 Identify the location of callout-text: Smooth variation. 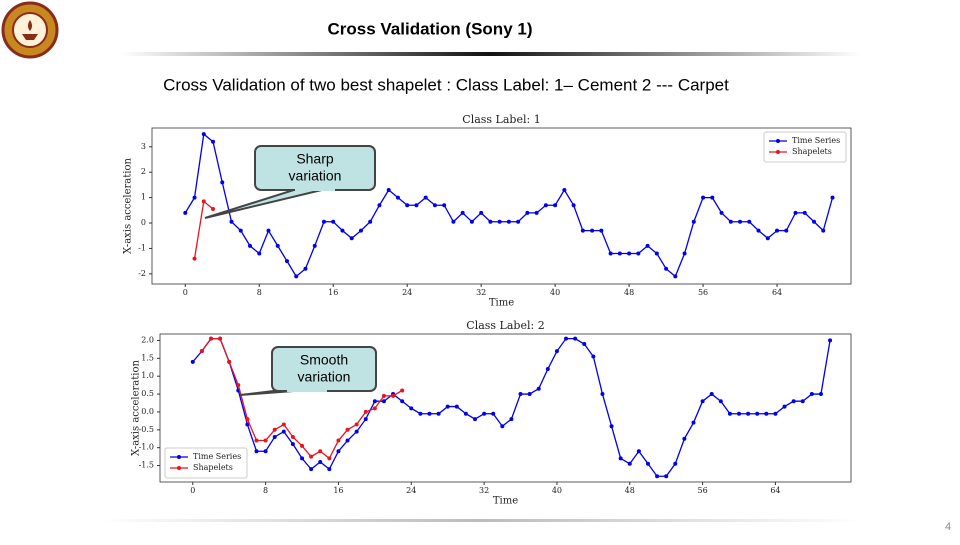
(324, 367).